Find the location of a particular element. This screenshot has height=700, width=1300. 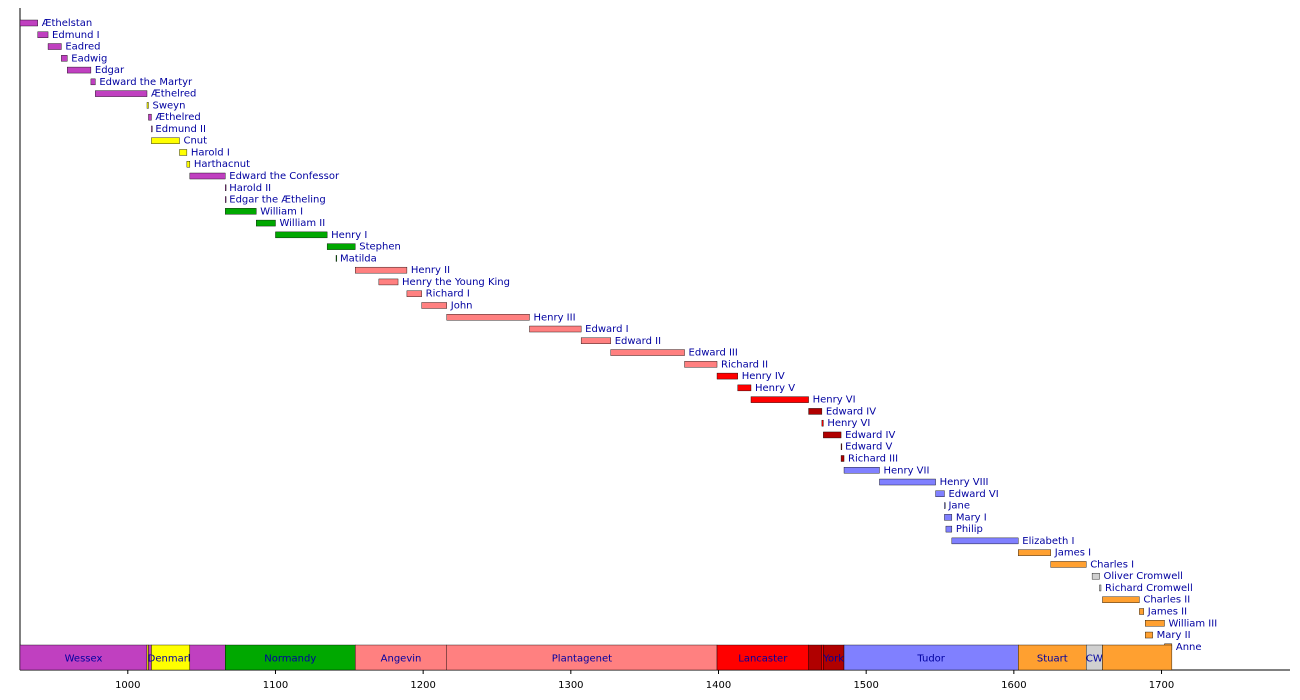

monarch-label: Edgar the Ætheling is located at coordinates (277, 200).